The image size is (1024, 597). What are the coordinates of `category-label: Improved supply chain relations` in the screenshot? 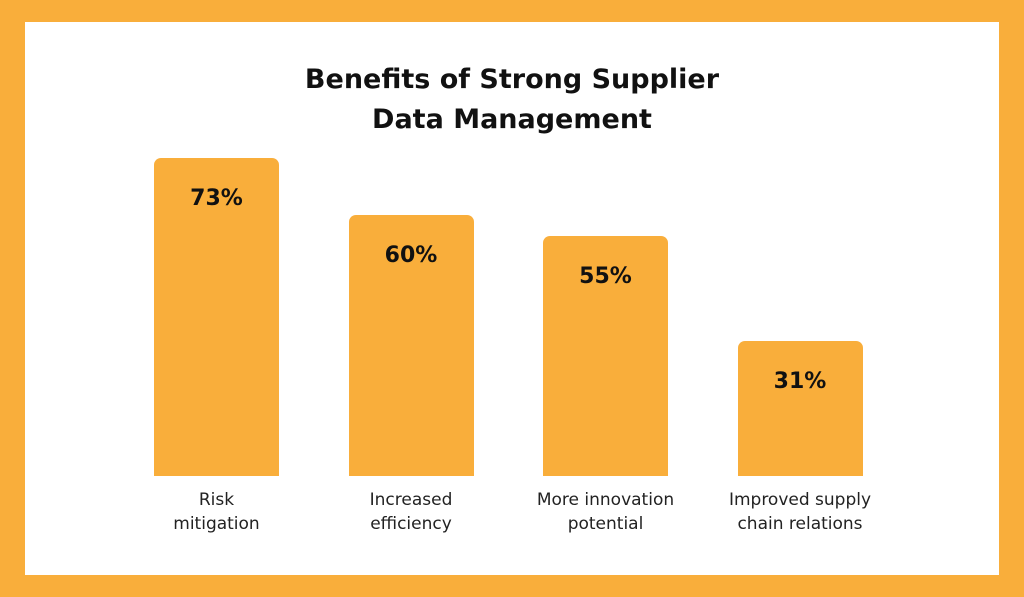 It's located at (800, 512).